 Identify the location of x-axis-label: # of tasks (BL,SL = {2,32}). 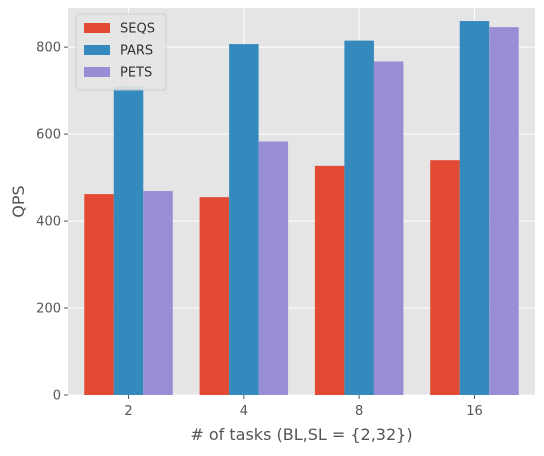
(301, 434).